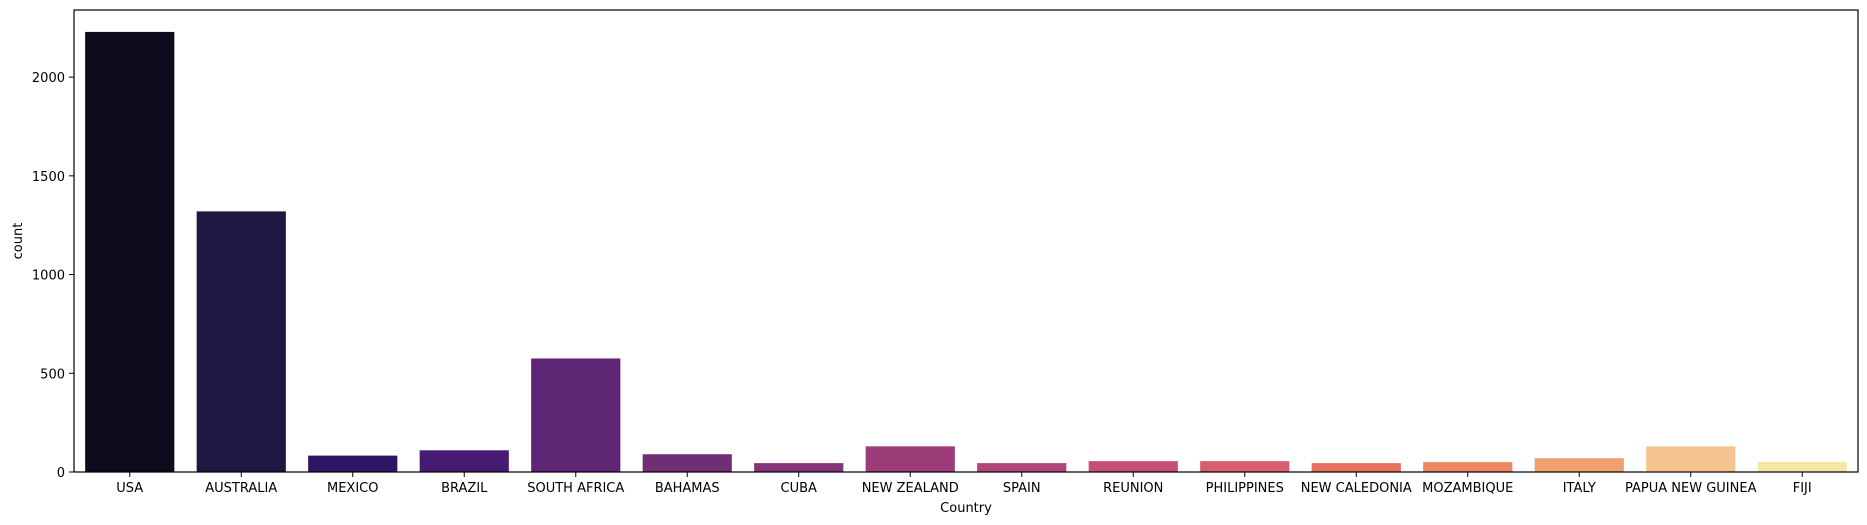 The height and width of the screenshot is (525, 1867). Describe the element at coordinates (910, 459) in the screenshot. I see `bar-new-zealand` at that location.